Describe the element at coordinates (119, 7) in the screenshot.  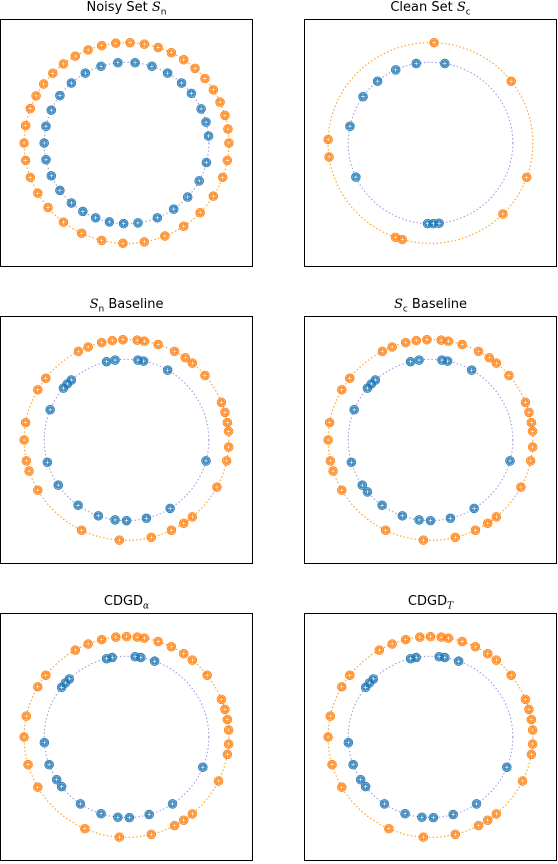
I see `title-text: Noisy Set` at that location.